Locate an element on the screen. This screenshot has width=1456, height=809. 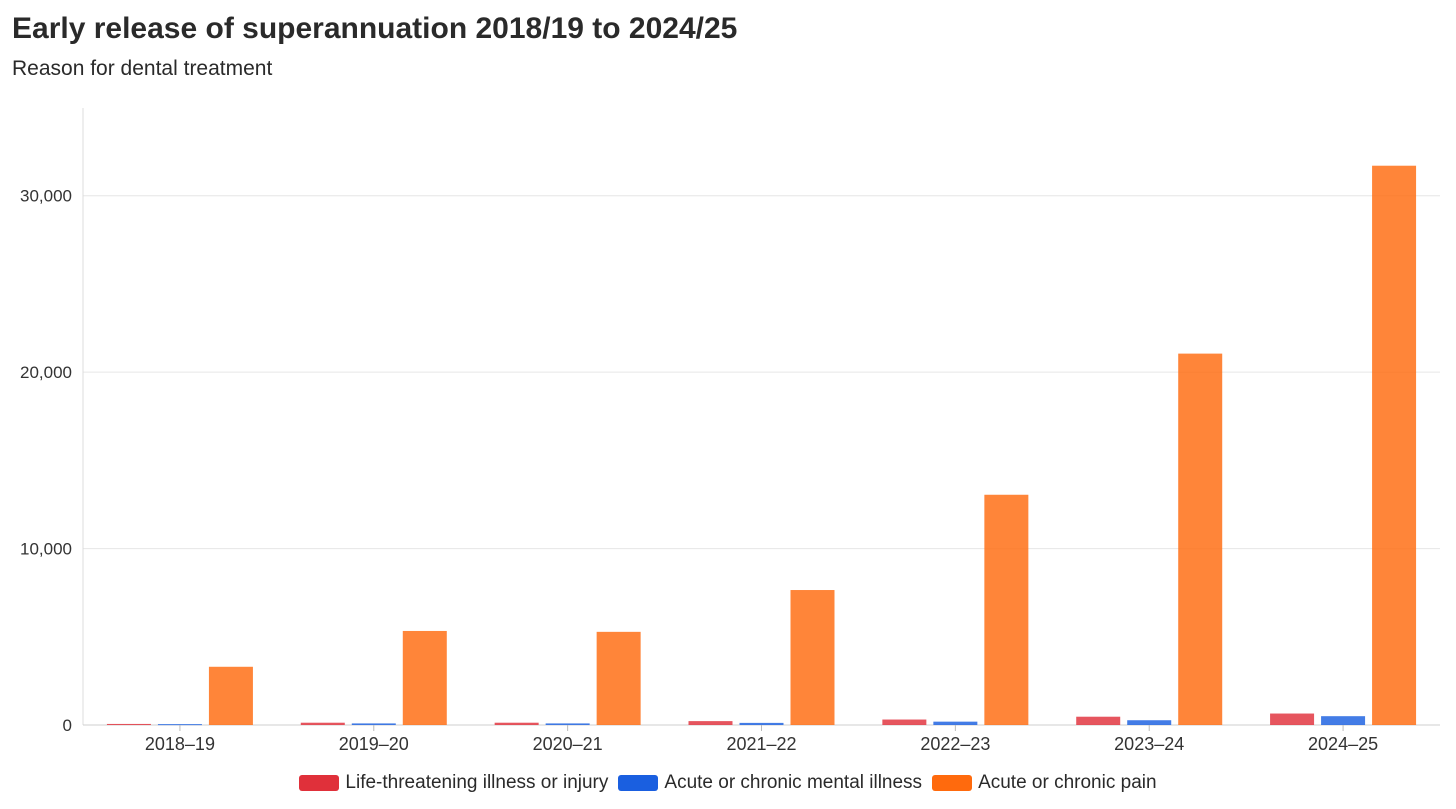
legend-item-life-threatening: Life-threatening illness or injury is located at coordinates (453, 783).